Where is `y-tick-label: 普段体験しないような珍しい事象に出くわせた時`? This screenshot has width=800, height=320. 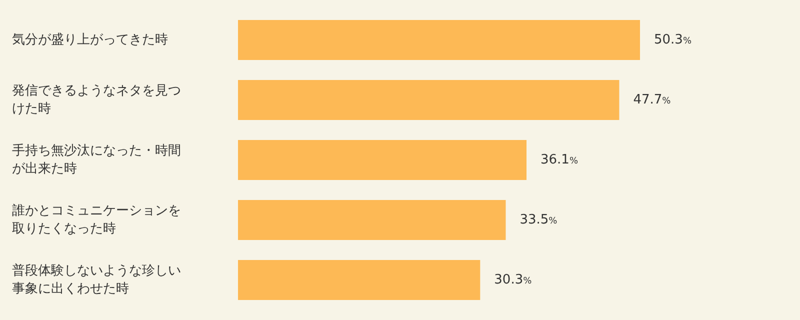
y-tick-label: 普段体験しないような珍しい事象に出くわせた時 is located at coordinates (96, 279).